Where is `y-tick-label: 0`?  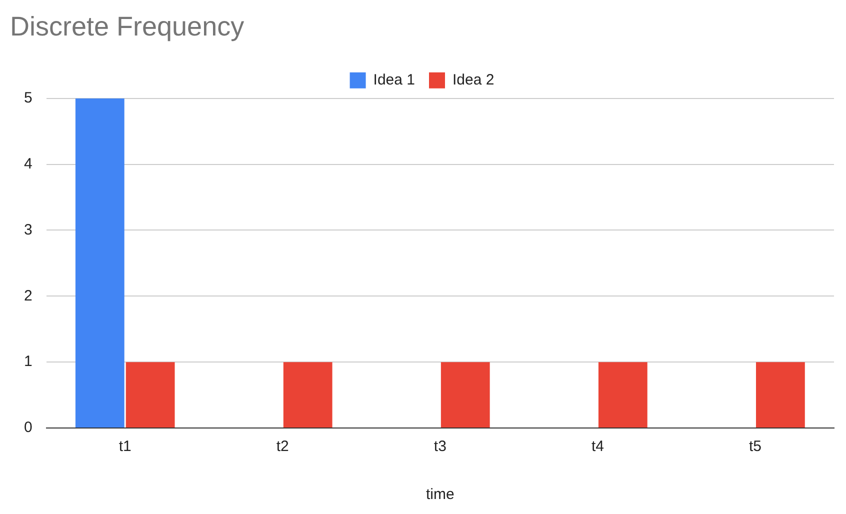
y-tick-label: 0 is located at coordinates (28, 427).